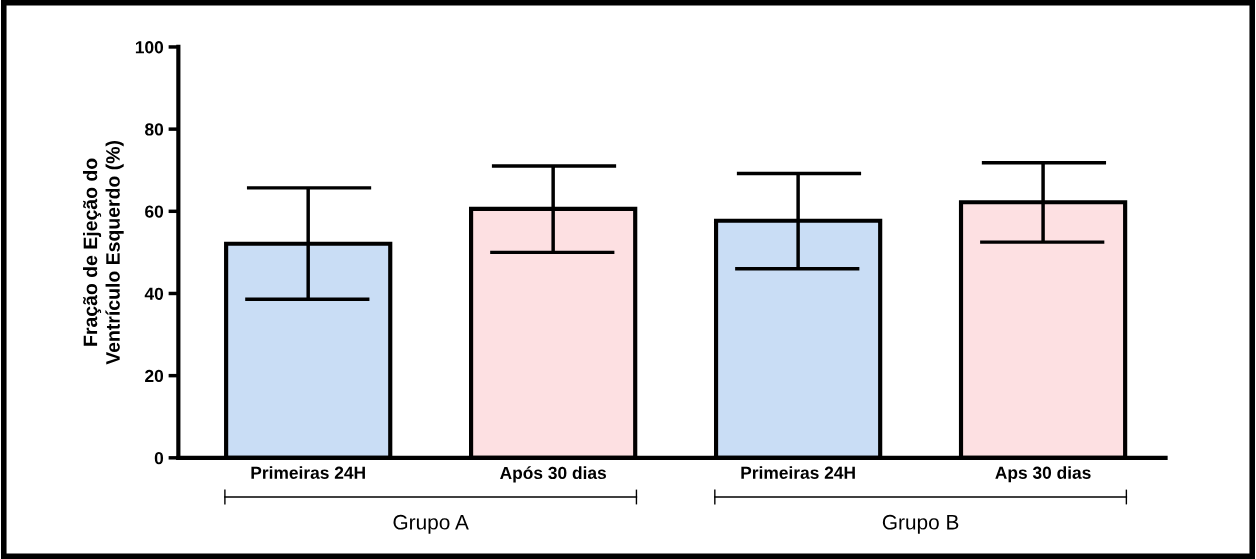 The height and width of the screenshot is (559, 1256). I want to click on text: Grupo B, so click(920, 524).